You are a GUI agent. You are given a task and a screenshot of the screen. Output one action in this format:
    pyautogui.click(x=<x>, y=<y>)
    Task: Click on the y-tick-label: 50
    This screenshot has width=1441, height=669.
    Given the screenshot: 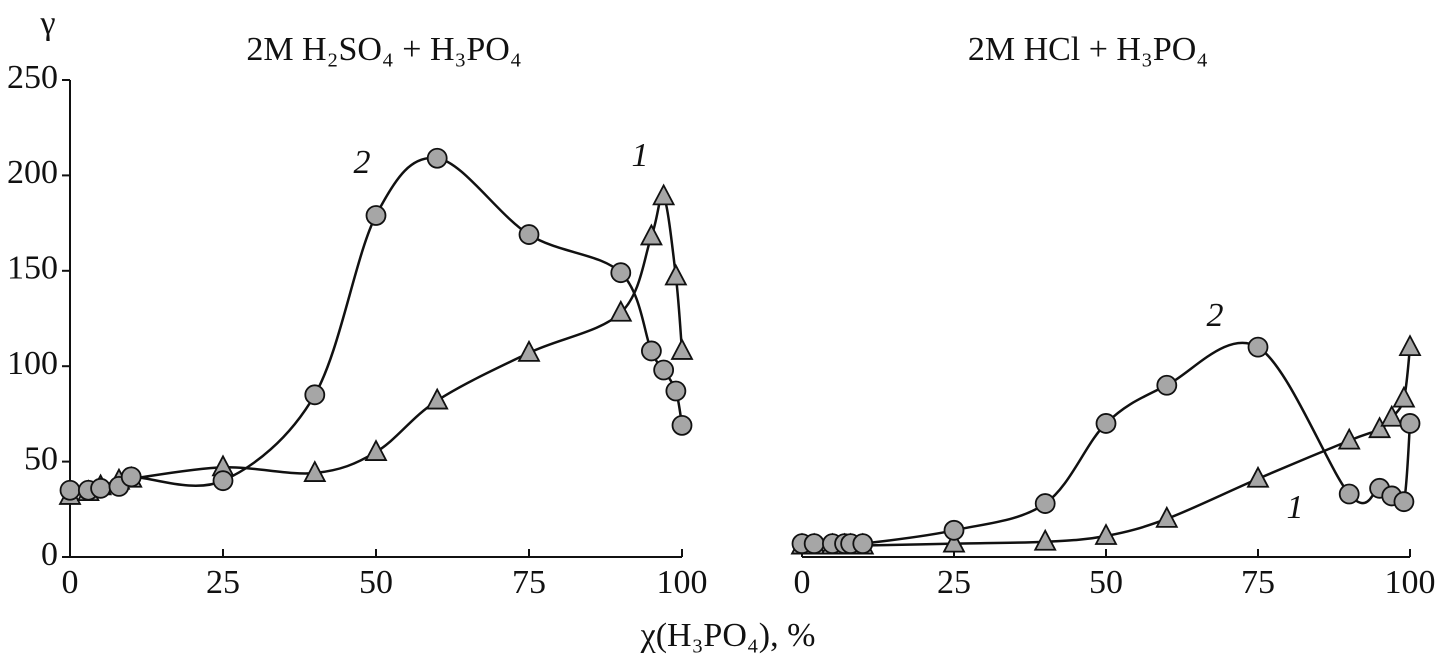 What is the action you would take?
    pyautogui.click(x=41, y=458)
    